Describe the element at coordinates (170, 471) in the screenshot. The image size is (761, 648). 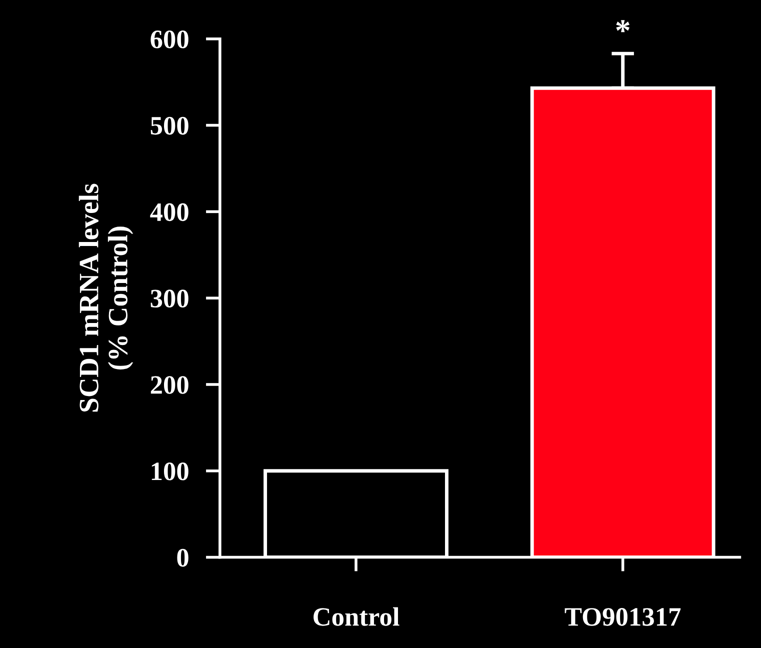
I see `y-tick-label: 100` at that location.